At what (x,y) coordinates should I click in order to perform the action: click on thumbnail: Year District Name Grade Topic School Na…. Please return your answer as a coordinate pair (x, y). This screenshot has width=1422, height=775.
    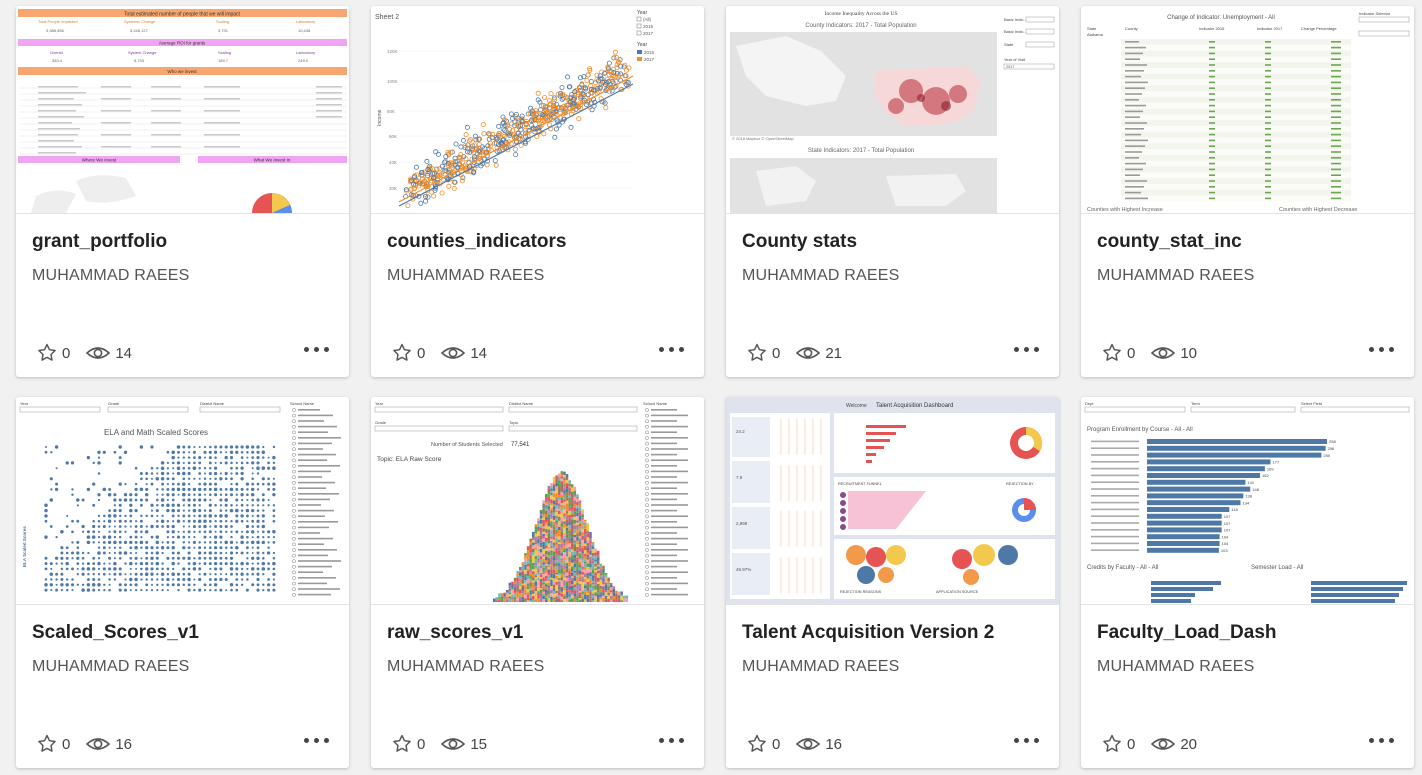
    Looking at the image, I should click on (537, 501).